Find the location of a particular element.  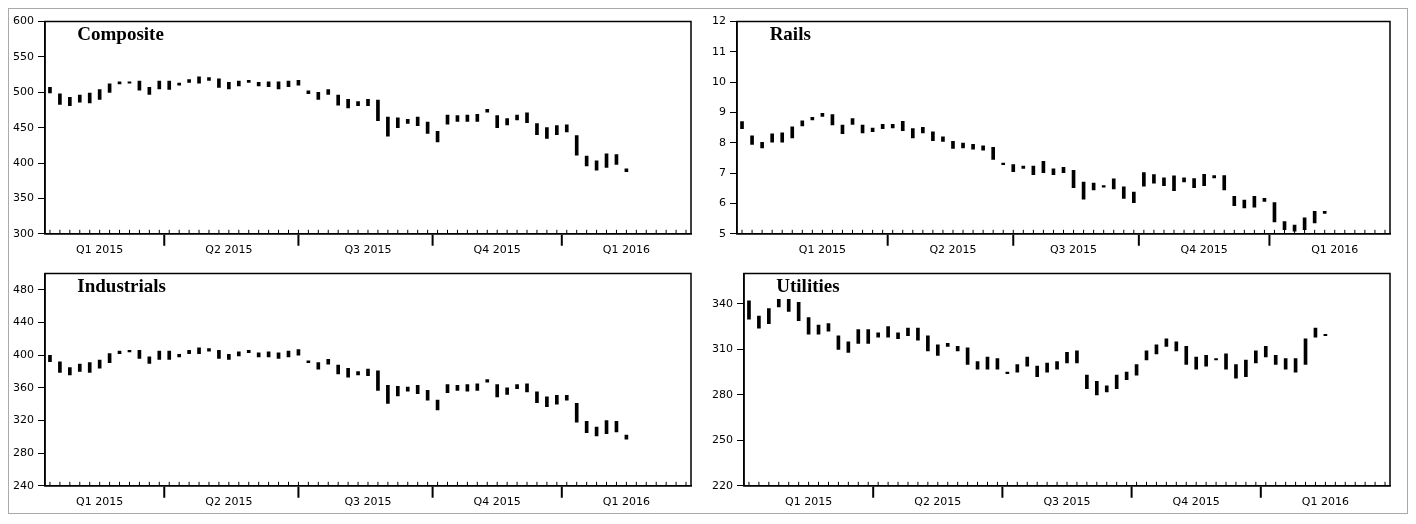

x-tick-label: Q1 2015 is located at coordinates (822, 250).